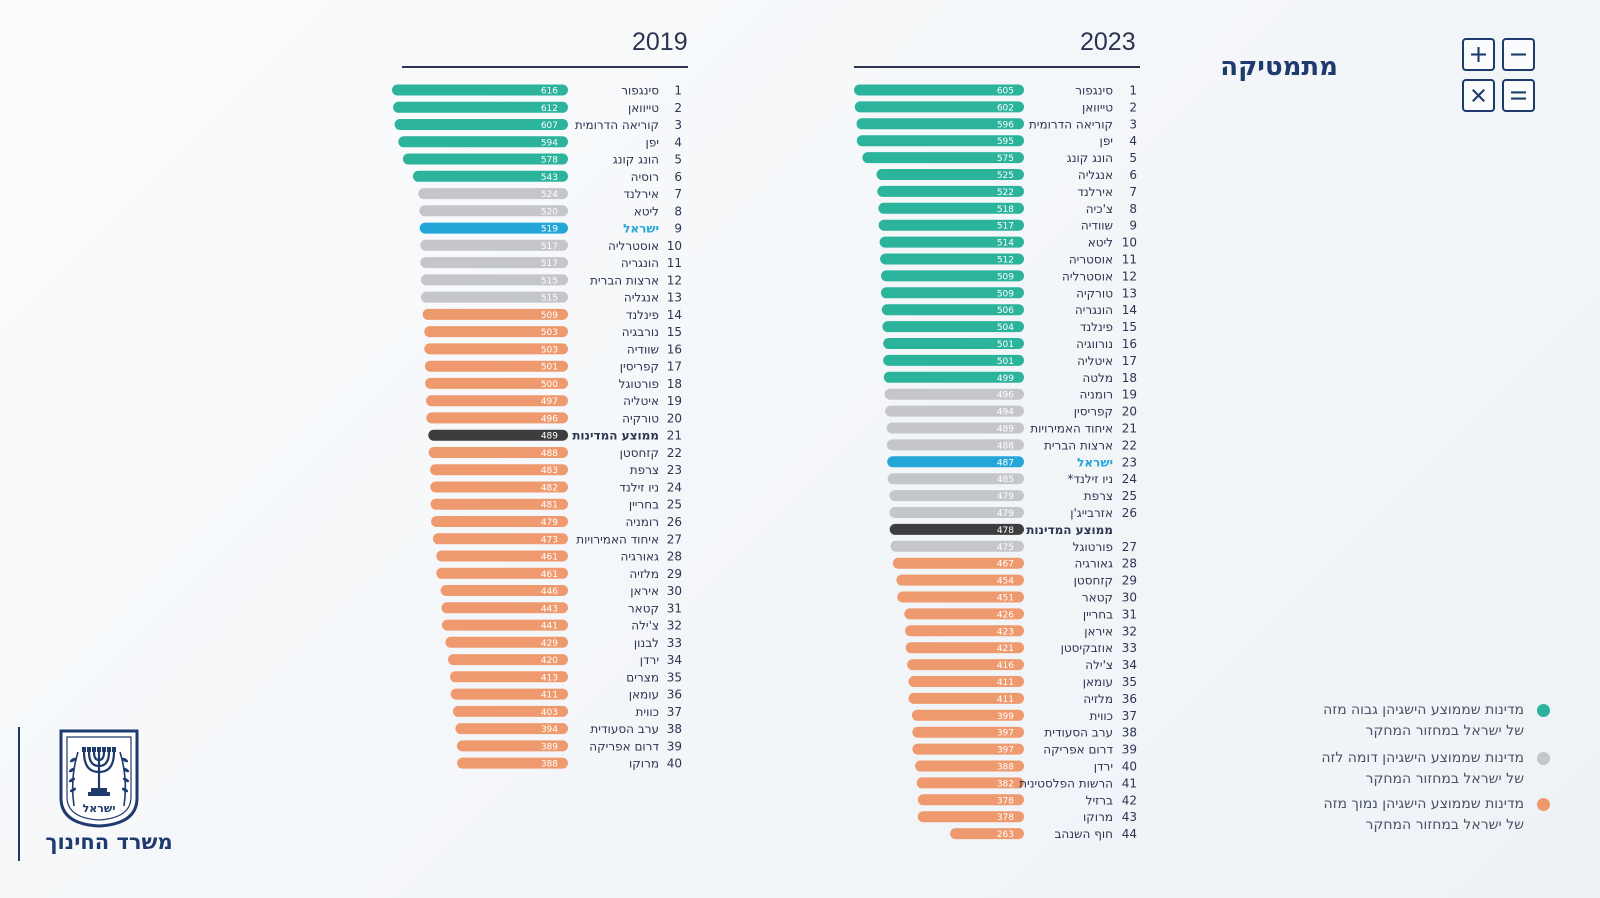  I want to click on country-label-2023-39: ערב הסעודית, so click(1078, 733).